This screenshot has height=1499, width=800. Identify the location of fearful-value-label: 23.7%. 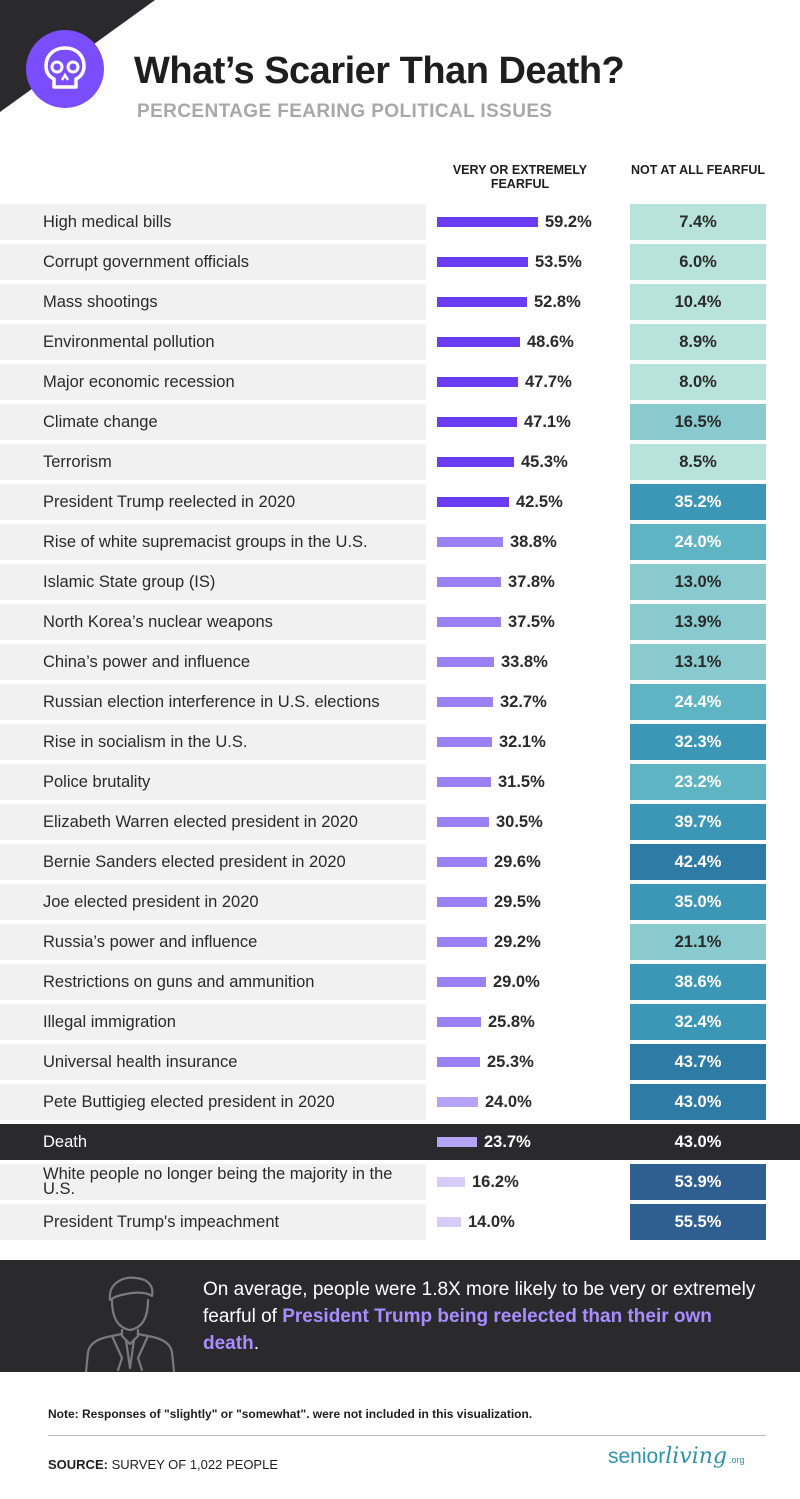
(507, 1141).